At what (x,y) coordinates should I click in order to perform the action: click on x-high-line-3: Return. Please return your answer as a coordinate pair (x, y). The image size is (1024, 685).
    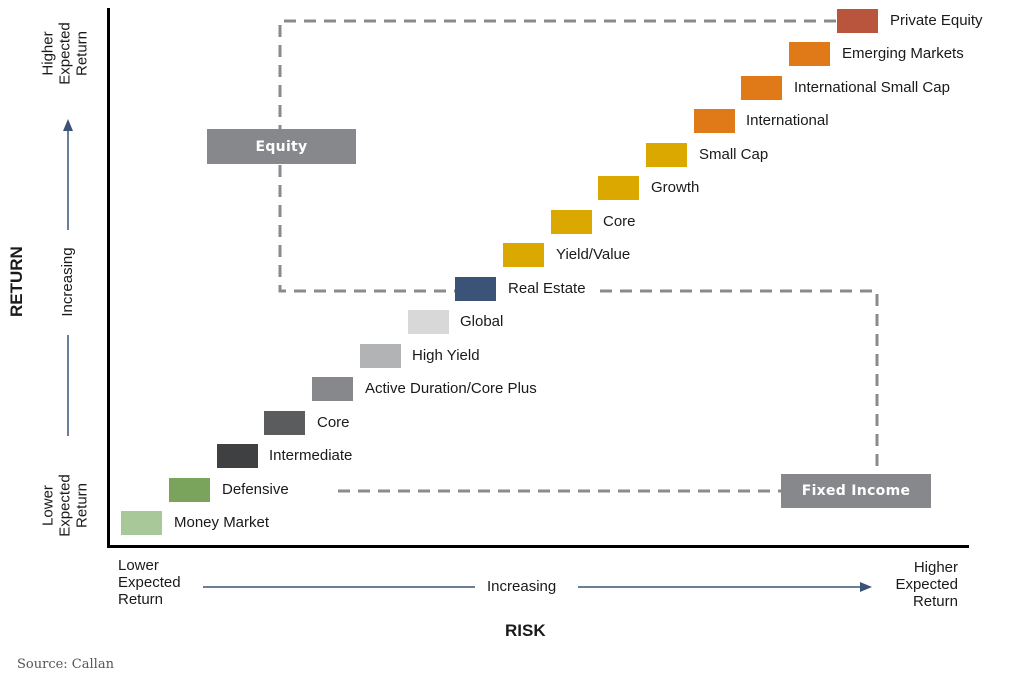
    Looking at the image, I should click on (935, 601).